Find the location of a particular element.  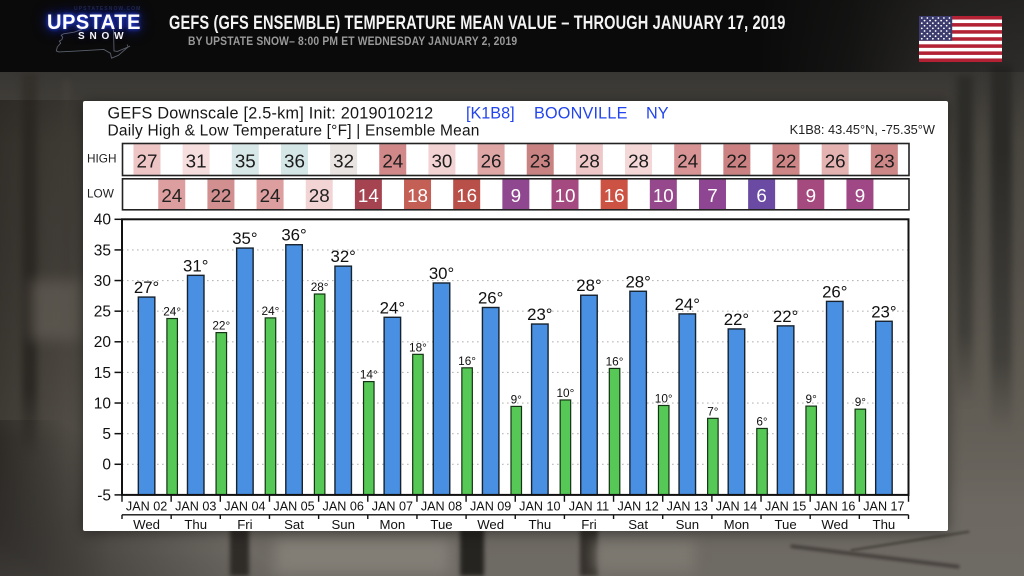

svg-text: JAN 10 is located at coordinates (539, 507).